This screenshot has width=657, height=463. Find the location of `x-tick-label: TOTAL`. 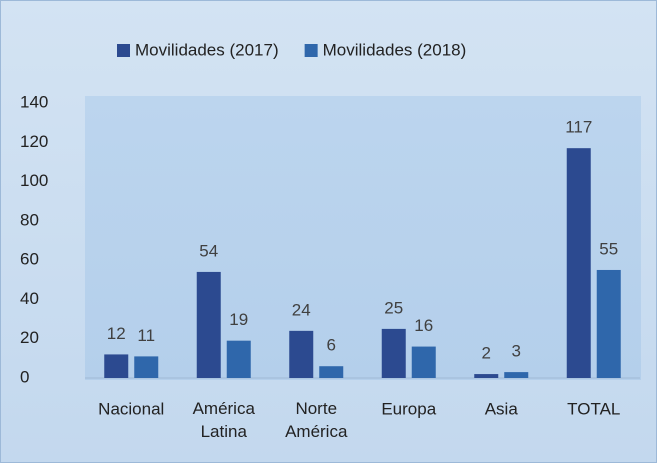

x-tick-label: TOTAL is located at coordinates (593, 408).